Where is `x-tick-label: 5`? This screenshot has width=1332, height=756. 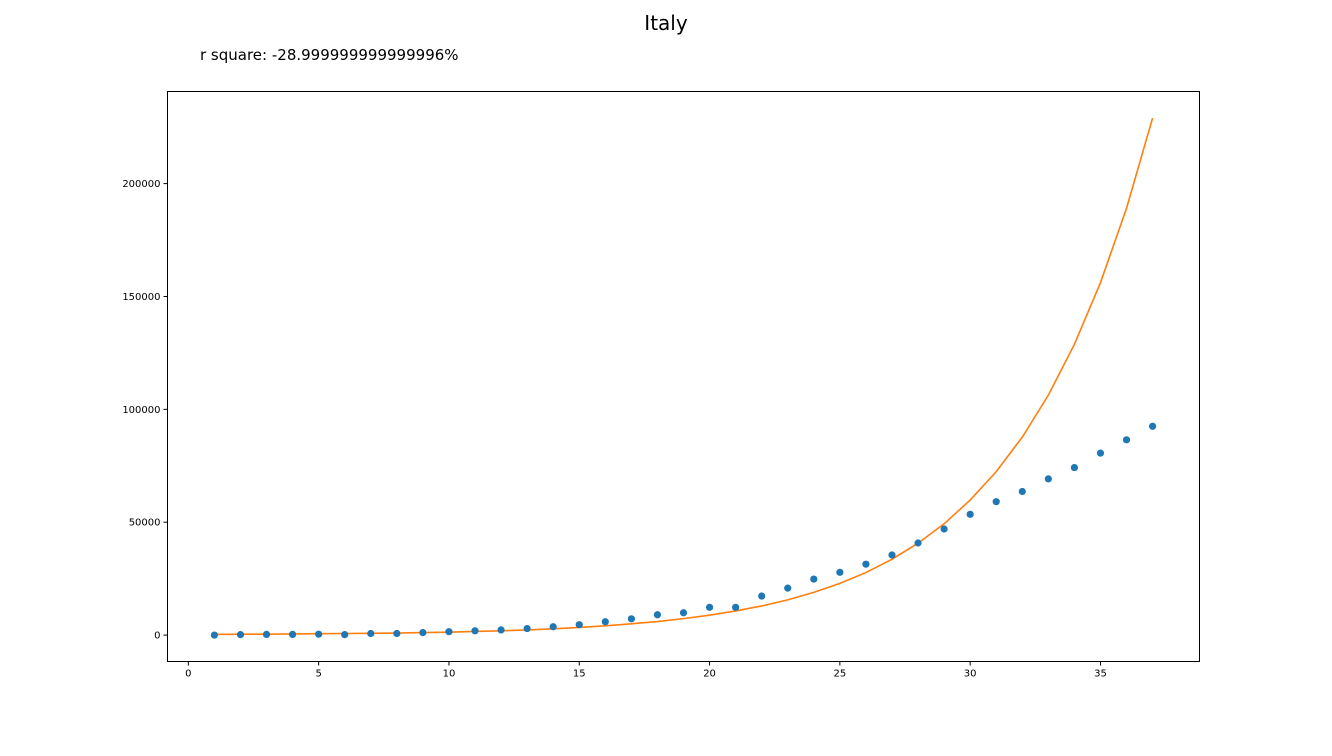
x-tick-label: 5 is located at coordinates (318, 674).